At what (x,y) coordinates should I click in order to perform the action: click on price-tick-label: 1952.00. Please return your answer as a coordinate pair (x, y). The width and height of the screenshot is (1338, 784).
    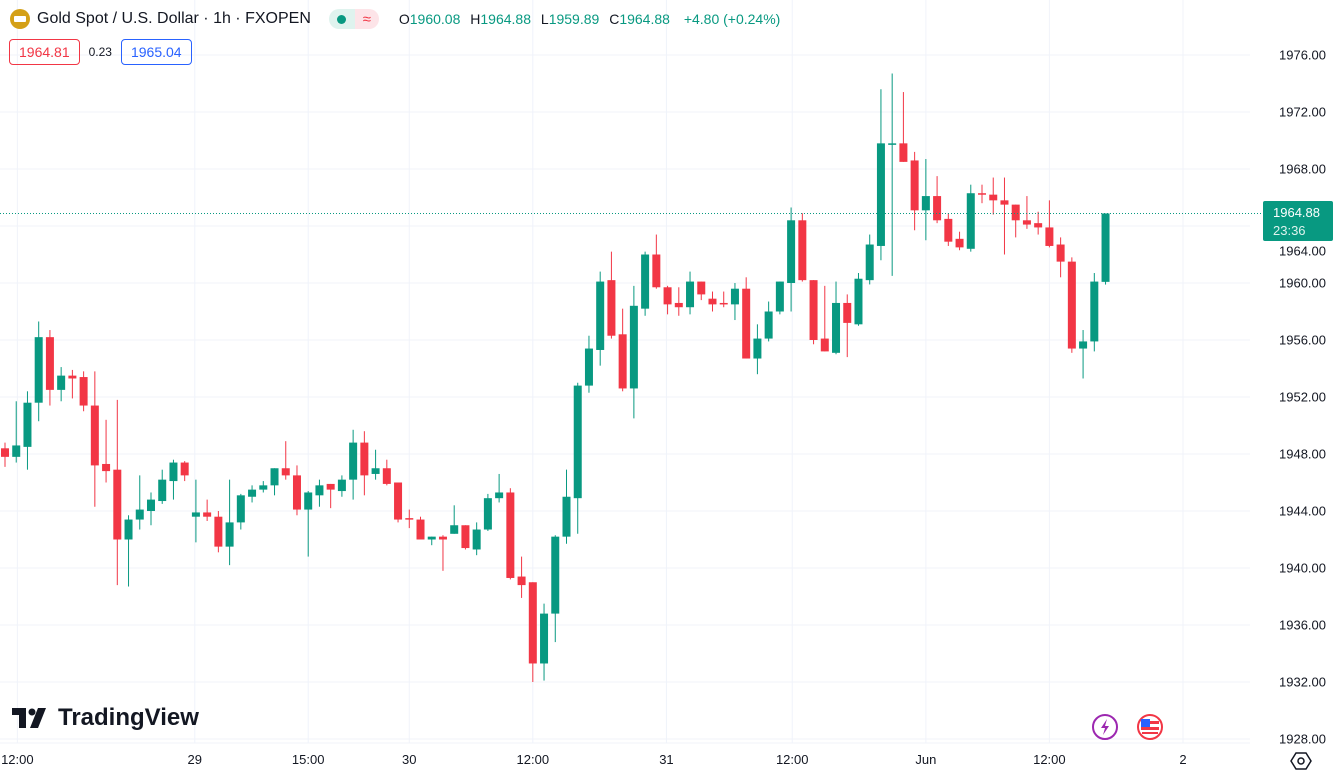
    Looking at the image, I should click on (1302, 397).